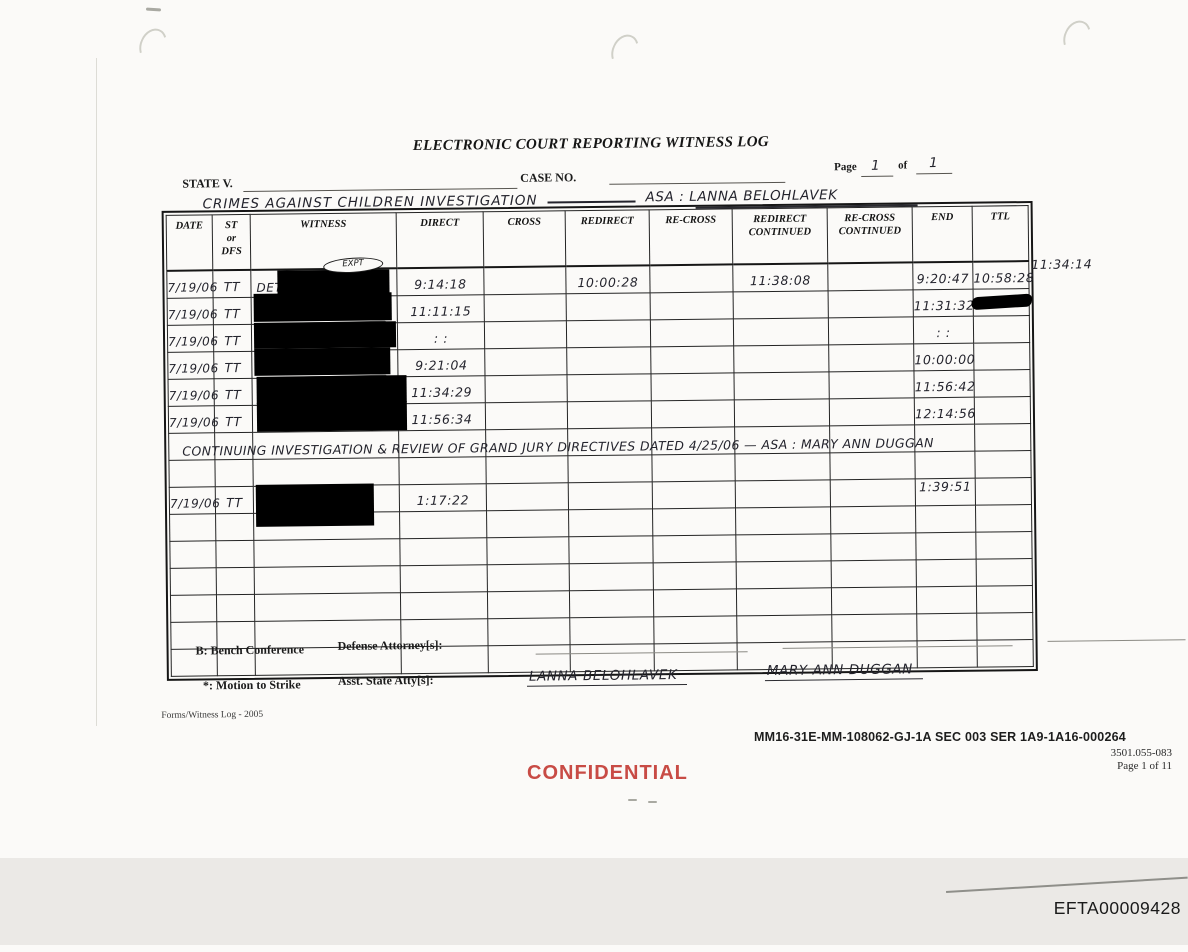 This screenshot has width=1188, height=952. Describe the element at coordinates (845, 167) in the screenshot. I see `page-label: Page` at that location.